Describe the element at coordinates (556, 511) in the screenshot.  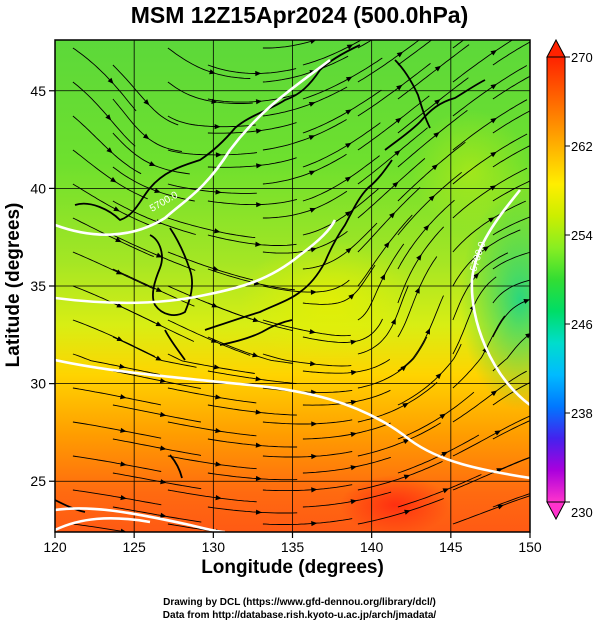
I see `colorbar-min-triangle` at that location.